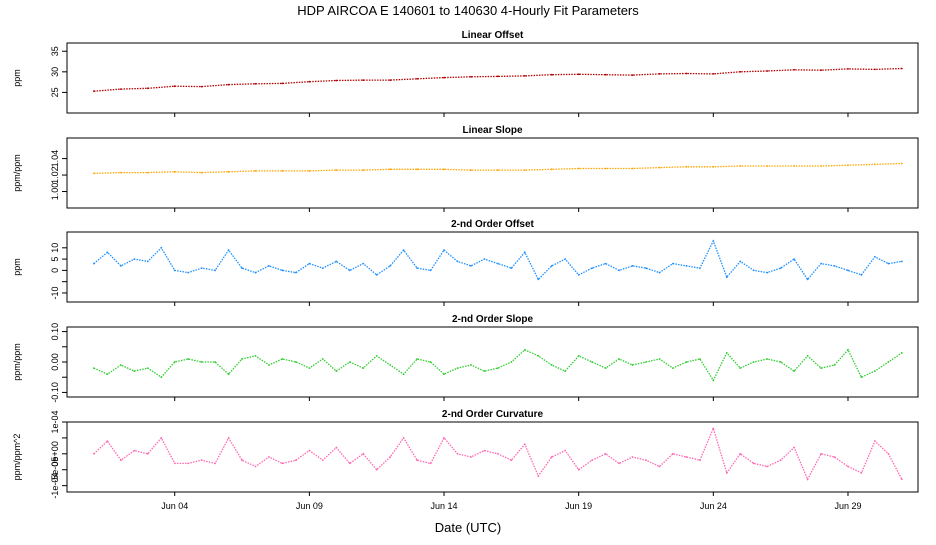 Image resolution: width=936 pixels, height=545 pixels. I want to click on panel-title: 2-nd Order Offset, so click(492, 224).